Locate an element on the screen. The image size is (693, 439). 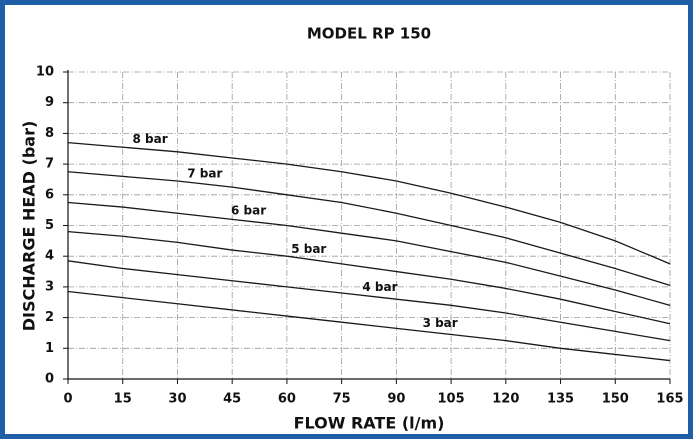
y-tick-label: 8 is located at coordinates (49, 133).